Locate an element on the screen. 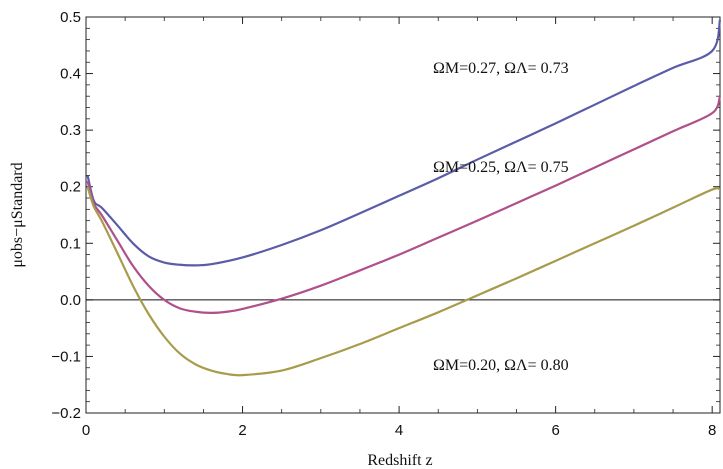 This screenshot has width=723, height=469. series-annotation-2: ΩM=0.20, ΩΛ= 0.80 is located at coordinates (501, 365).